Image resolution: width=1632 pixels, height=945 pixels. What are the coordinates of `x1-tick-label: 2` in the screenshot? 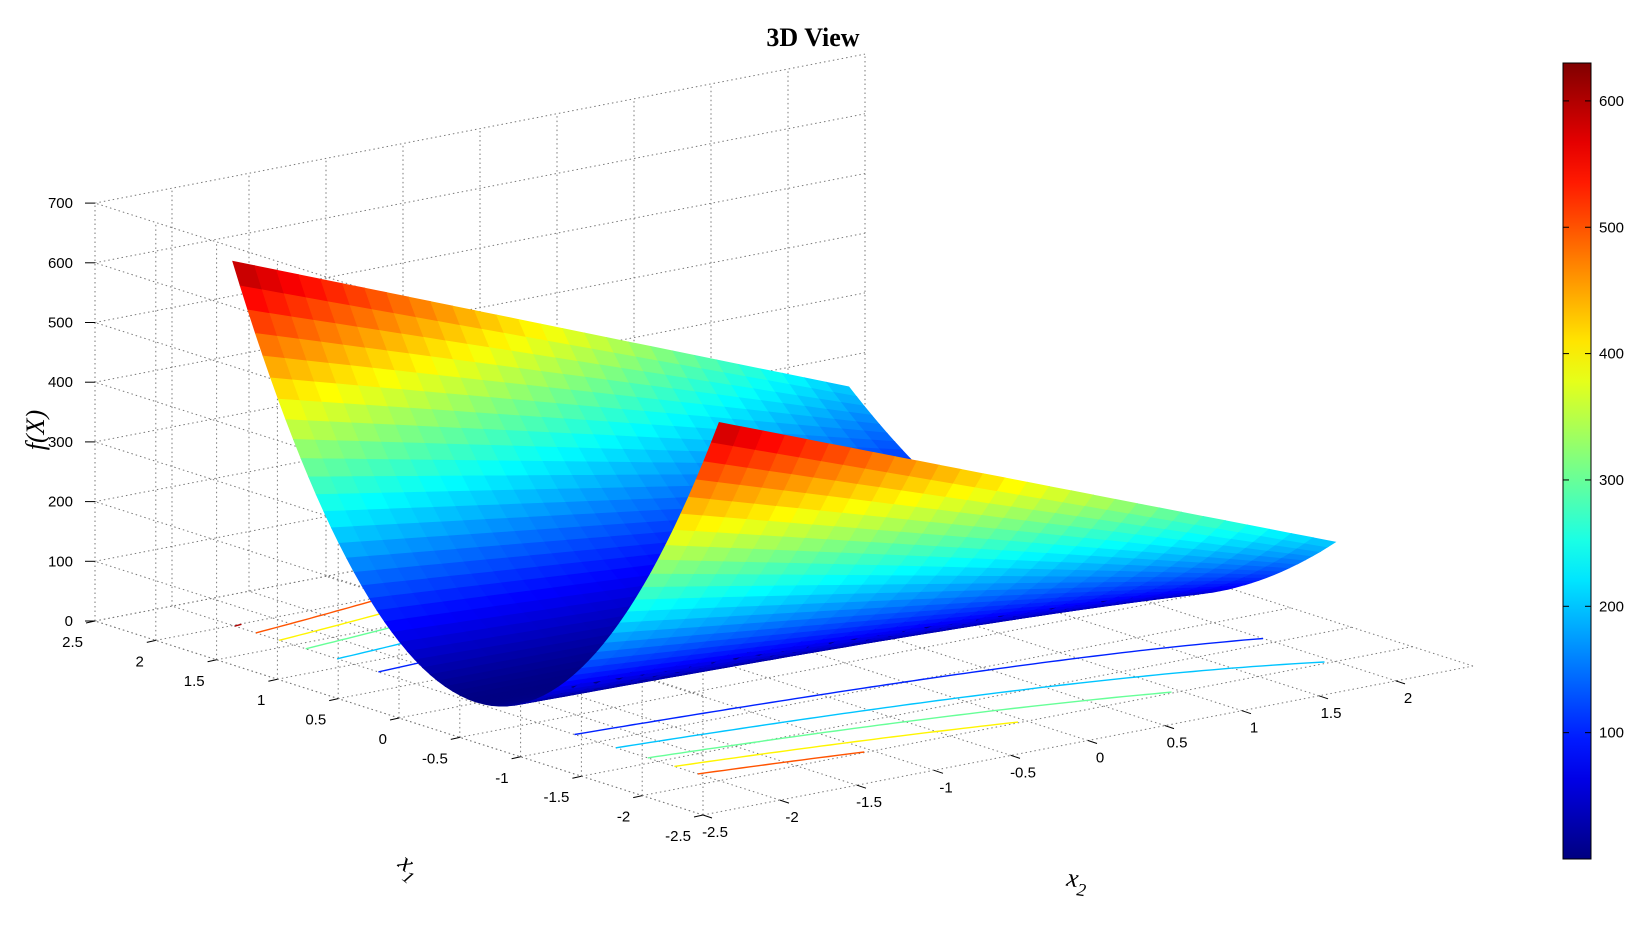 It's located at (139, 661).